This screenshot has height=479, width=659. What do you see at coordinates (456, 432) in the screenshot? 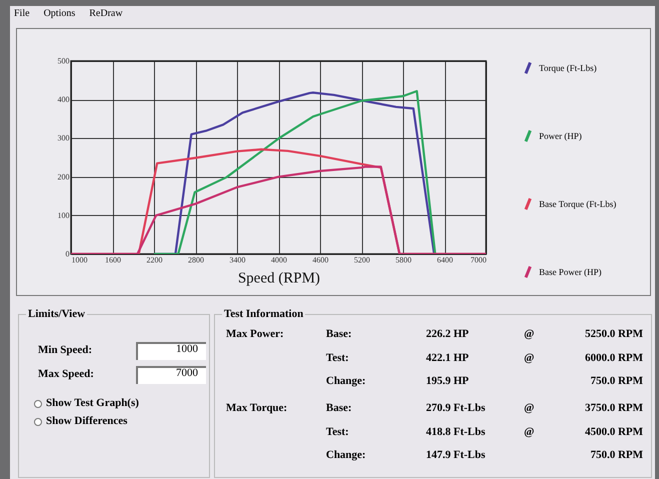
I see `text: 418.8 Ft-Lbs` at bounding box center [456, 432].